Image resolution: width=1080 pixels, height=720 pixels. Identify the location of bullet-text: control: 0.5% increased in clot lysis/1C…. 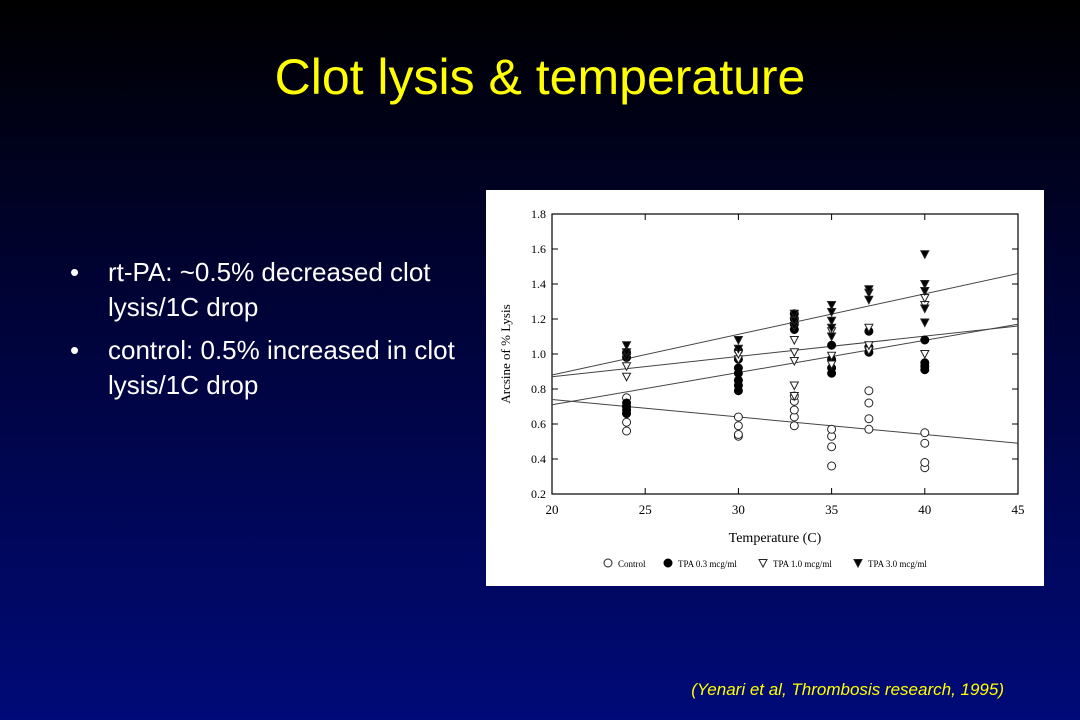
(281, 367).